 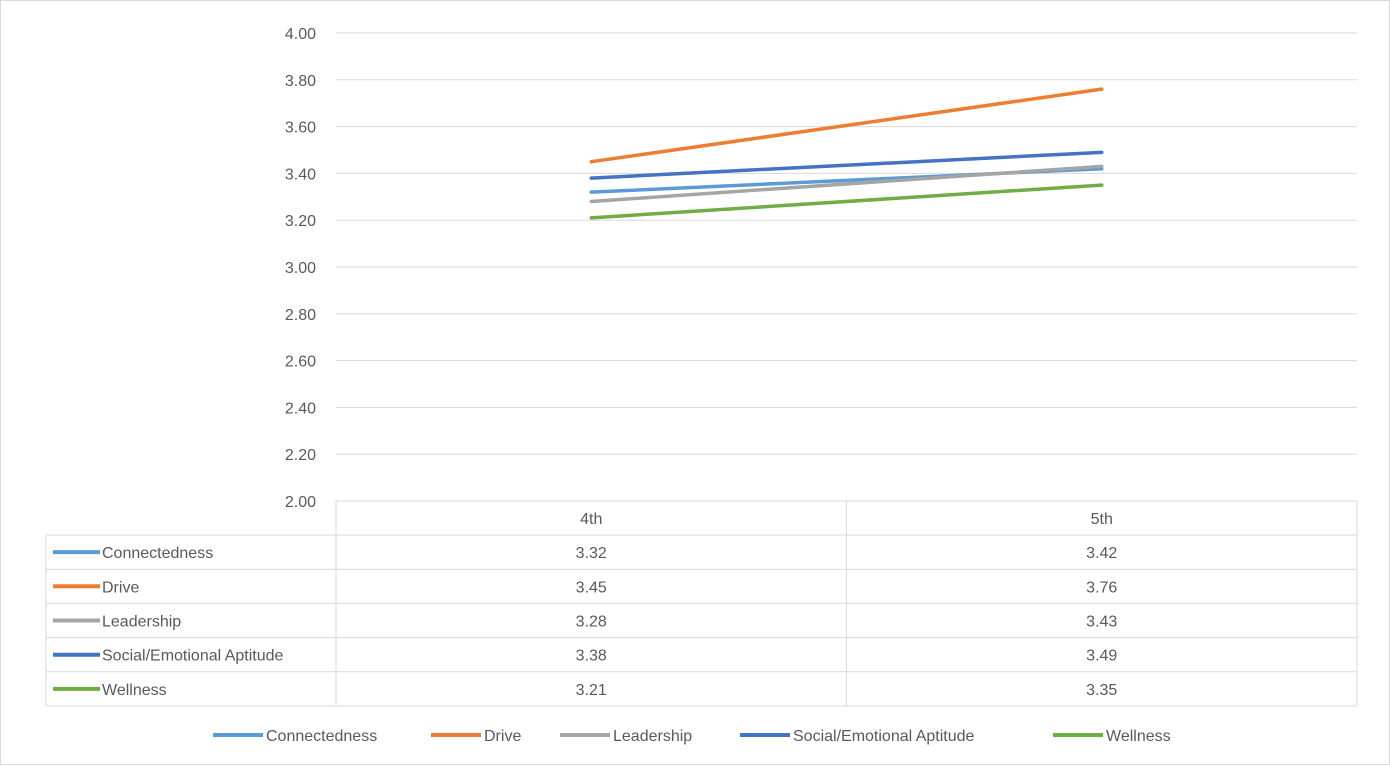 I want to click on legend-label: Leadership, so click(x=652, y=736).